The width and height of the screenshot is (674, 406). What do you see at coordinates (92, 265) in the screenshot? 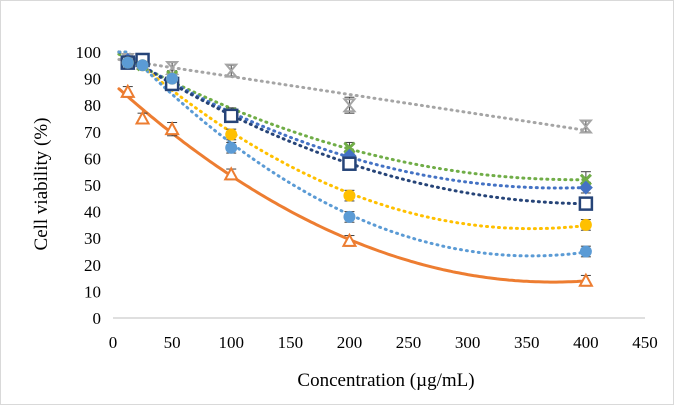
I see `y-tick-label: 20` at bounding box center [92, 265].